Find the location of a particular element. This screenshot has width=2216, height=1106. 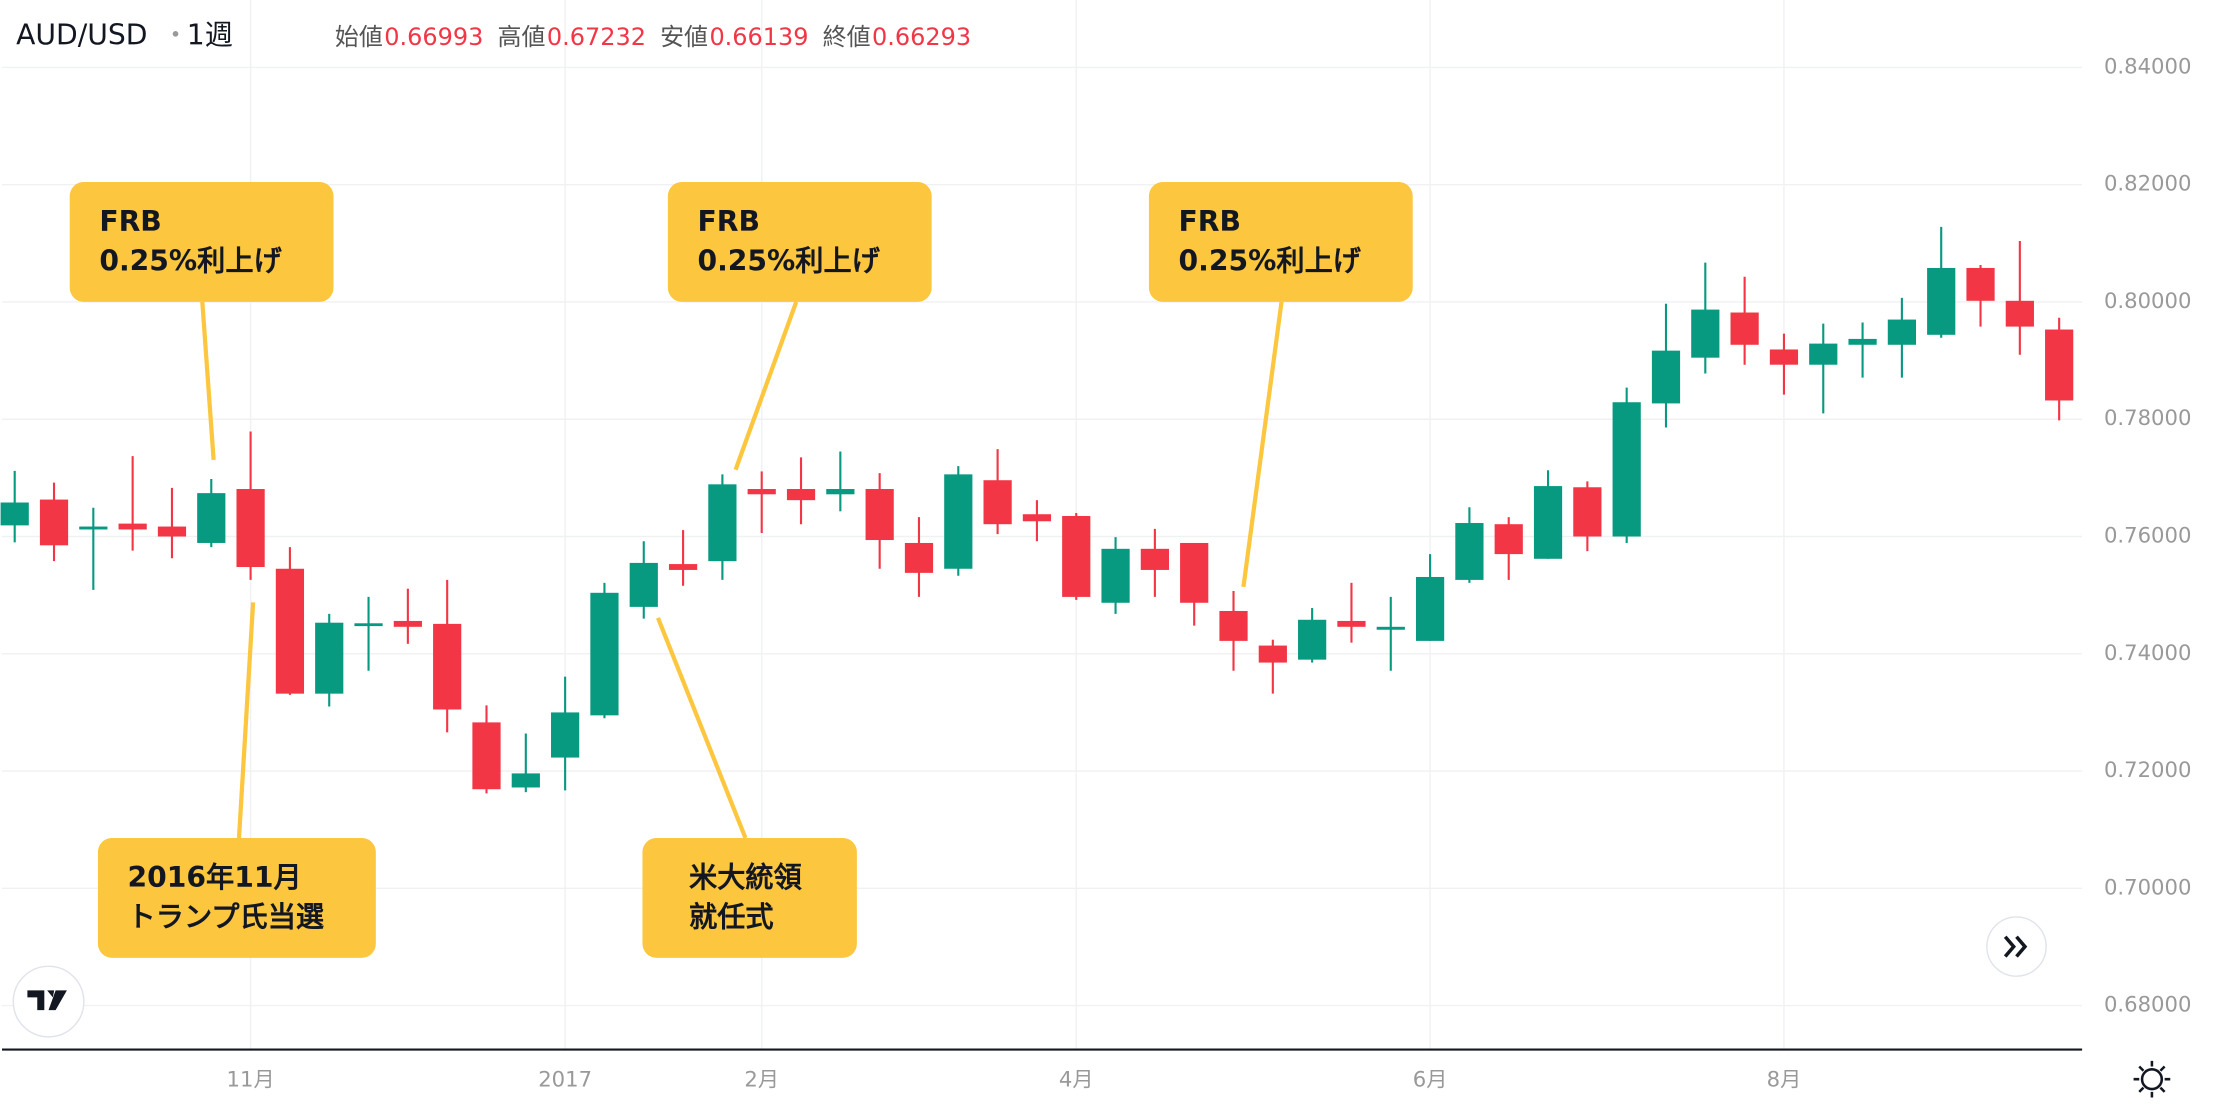

ohlc-value: 0.66993 is located at coordinates (433, 37).